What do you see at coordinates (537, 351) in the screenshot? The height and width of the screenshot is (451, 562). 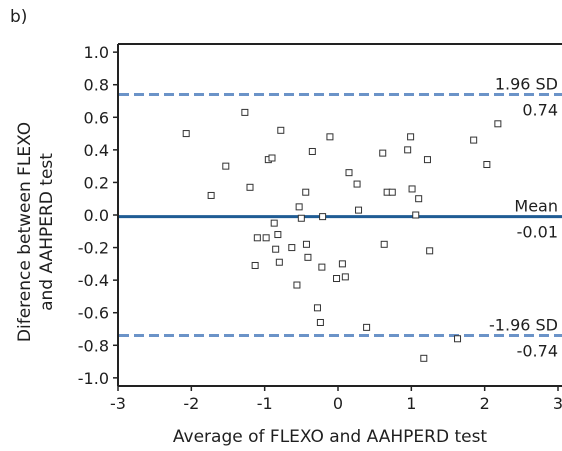 I see `reference-line-value: -0.74` at bounding box center [537, 351].